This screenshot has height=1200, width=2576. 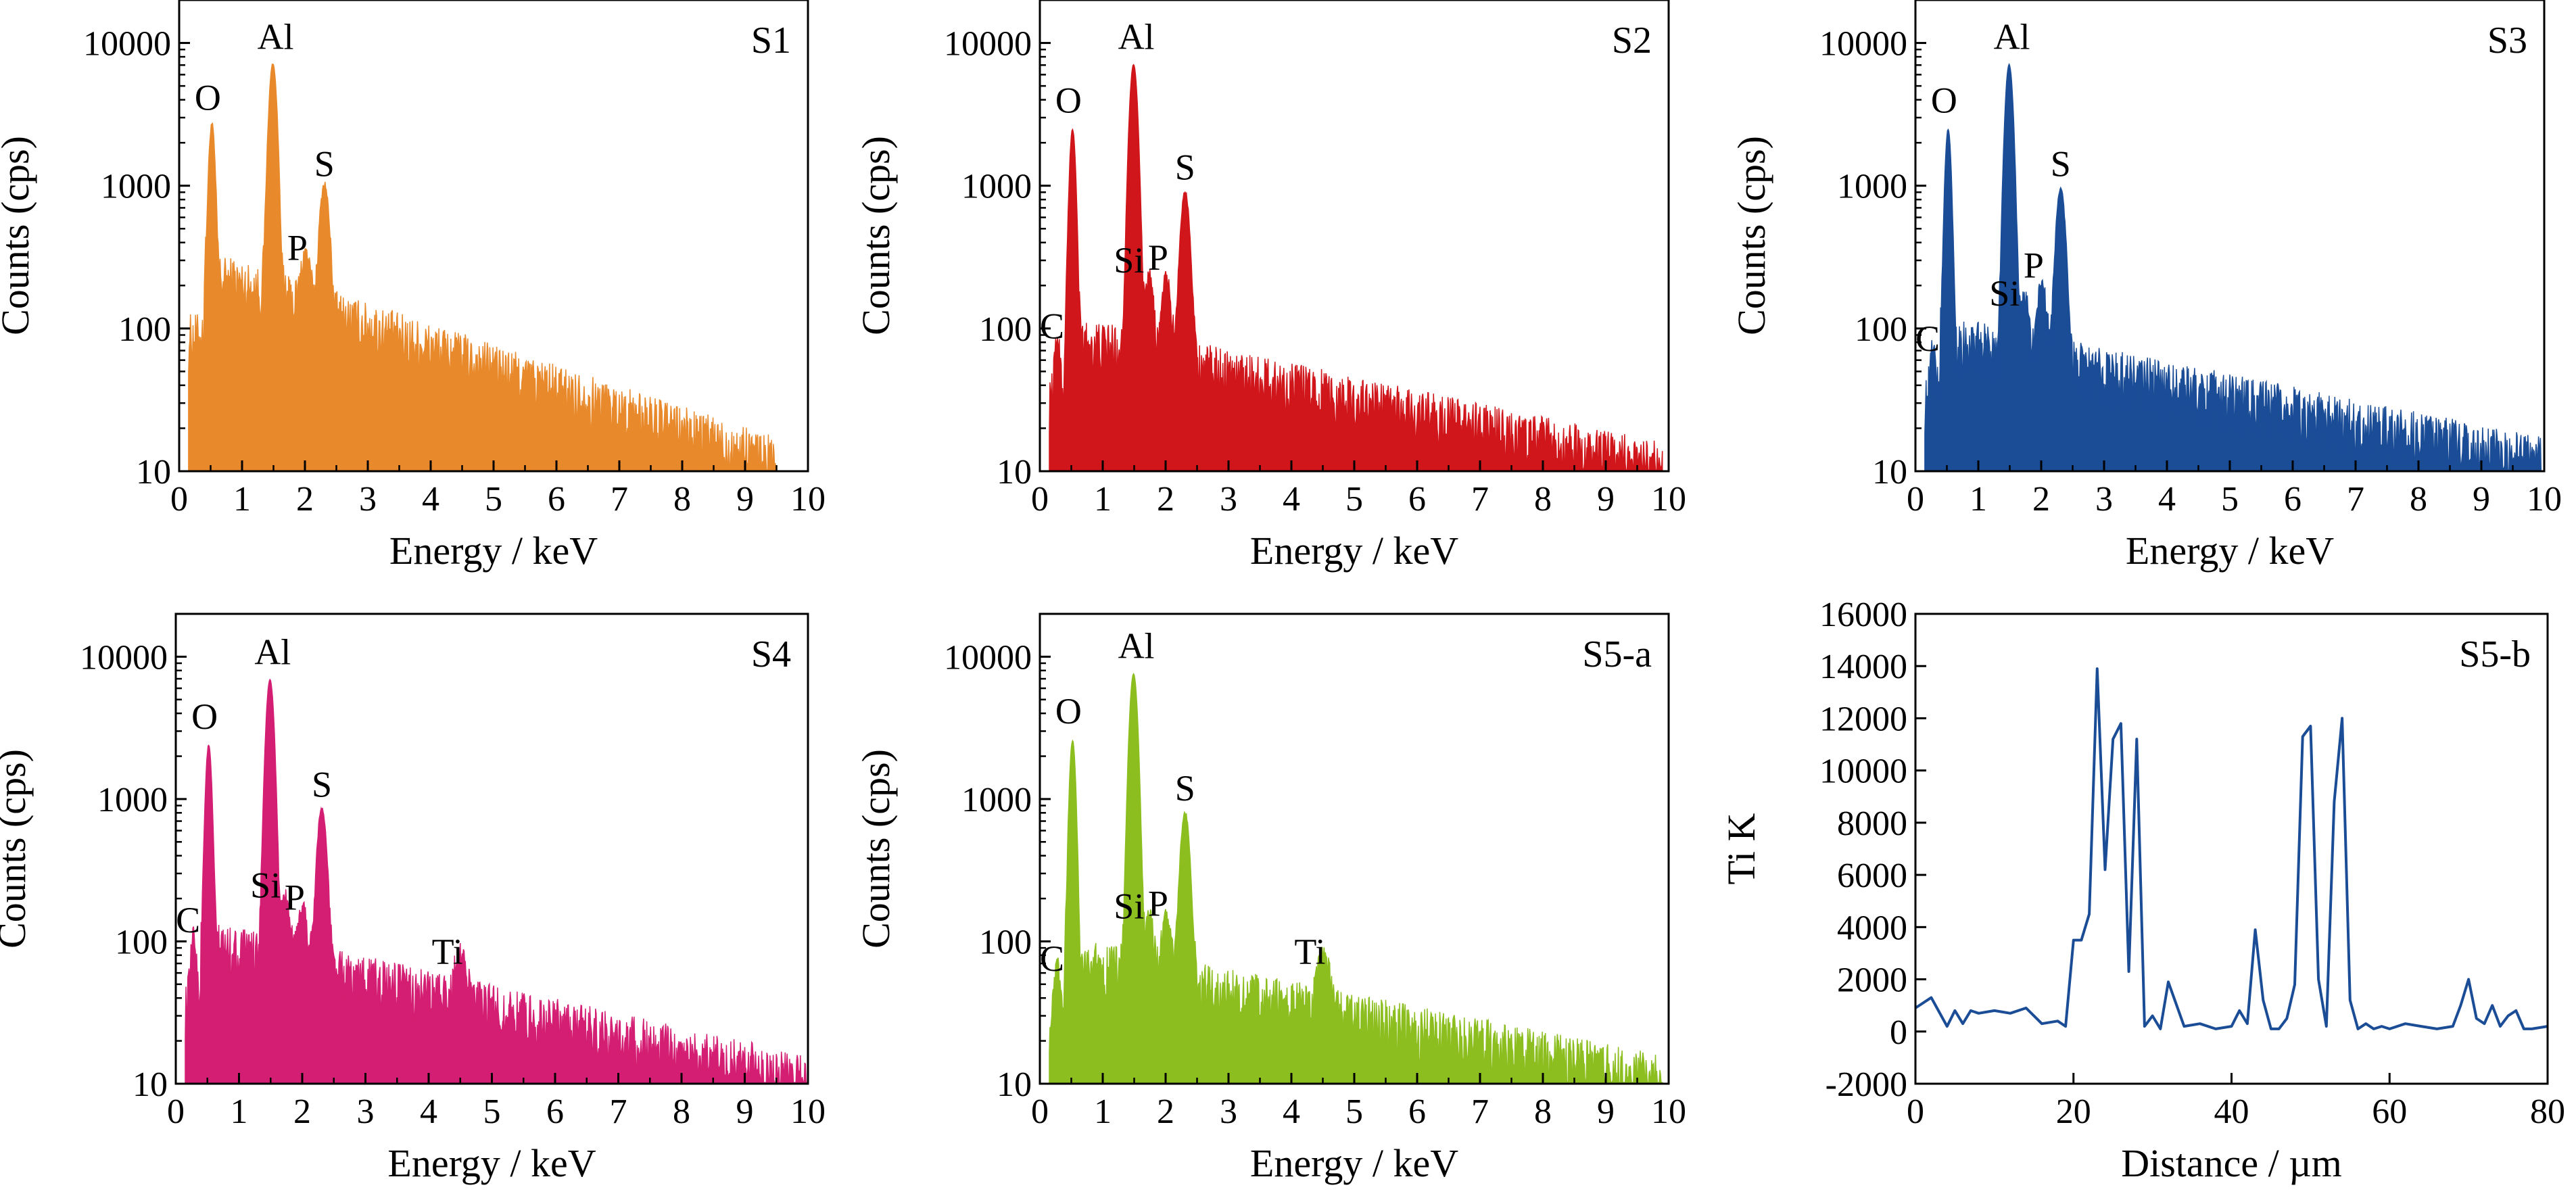 What do you see at coordinates (132, 800) in the screenshot?
I see `y-tick-label: 1000` at bounding box center [132, 800].